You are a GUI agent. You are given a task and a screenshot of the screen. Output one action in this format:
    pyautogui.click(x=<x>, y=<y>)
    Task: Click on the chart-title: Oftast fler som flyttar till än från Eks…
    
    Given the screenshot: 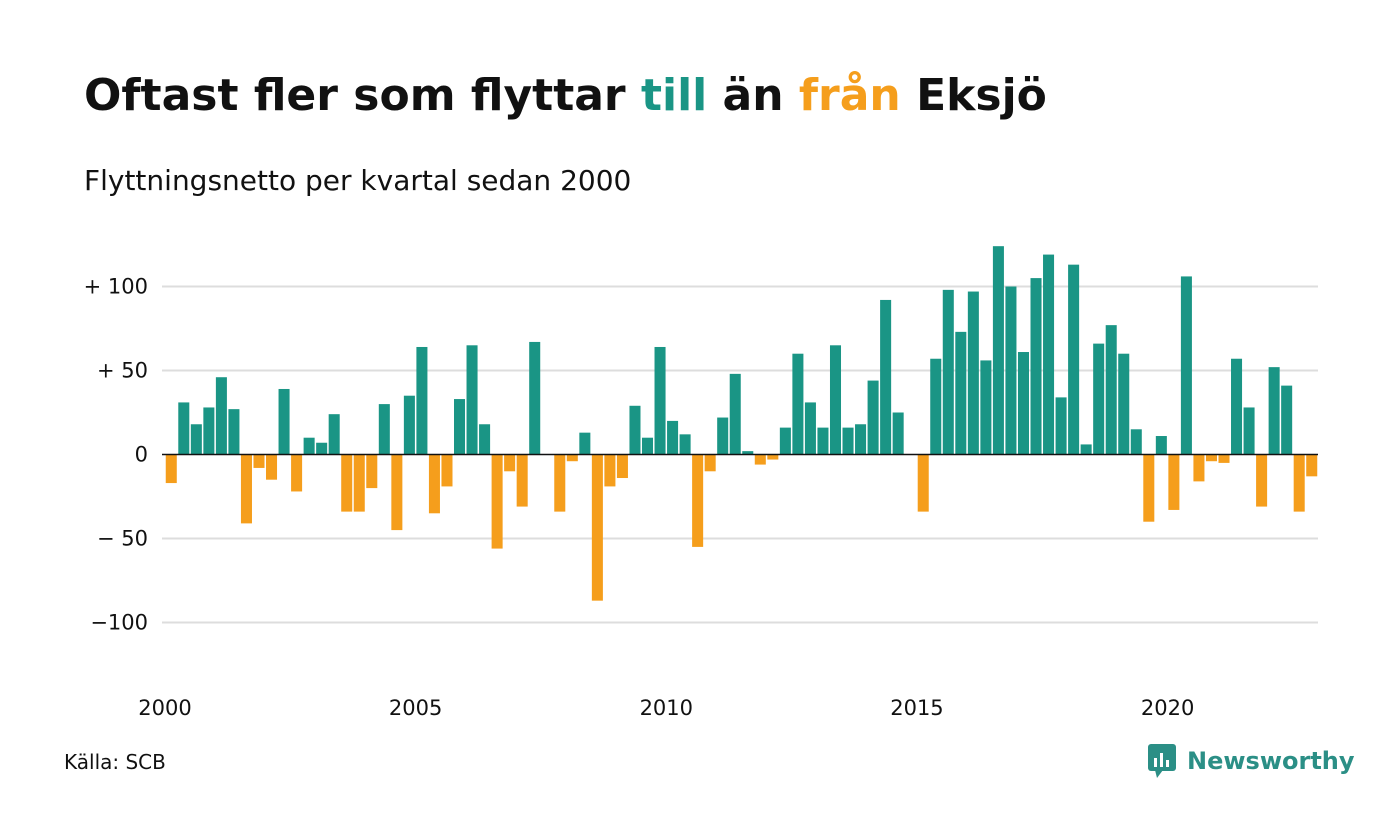 What is the action you would take?
    pyautogui.click(x=565, y=95)
    